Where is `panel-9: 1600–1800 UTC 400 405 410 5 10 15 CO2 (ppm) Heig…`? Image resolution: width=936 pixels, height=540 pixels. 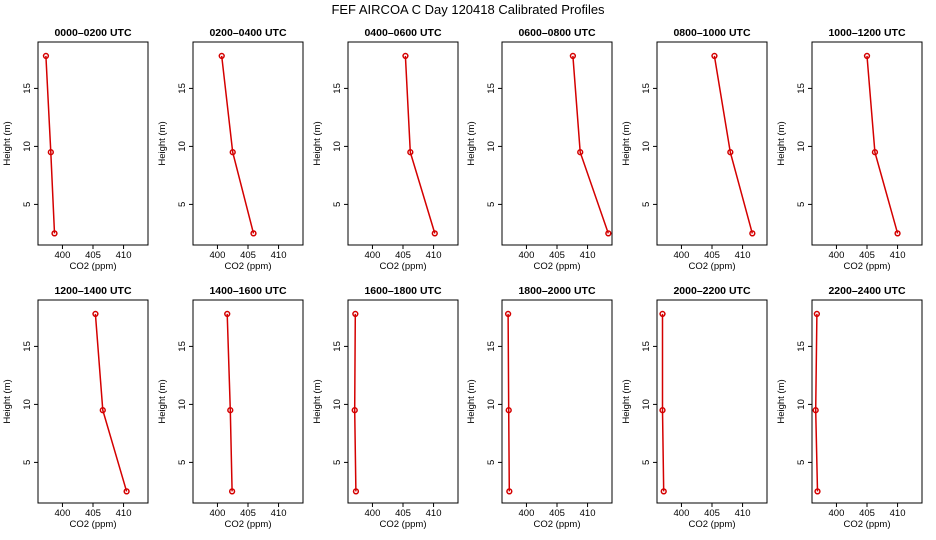
panel-9: 1600–1800 UTC 400 405 410 5 10 15 CO2 (ppm) Heig… is located at coordinates (385, 407).